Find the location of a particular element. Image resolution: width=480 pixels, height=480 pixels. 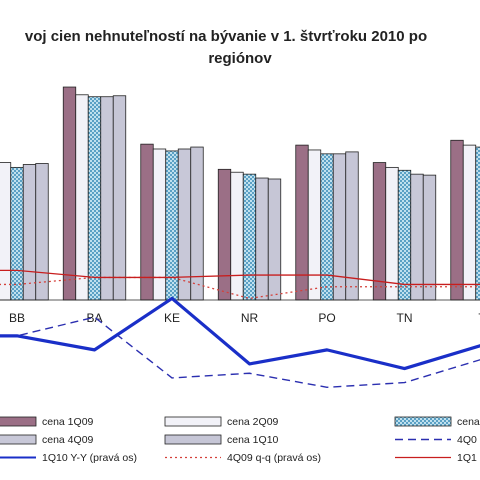

category-label-TN: TN is located at coordinates (405, 318).